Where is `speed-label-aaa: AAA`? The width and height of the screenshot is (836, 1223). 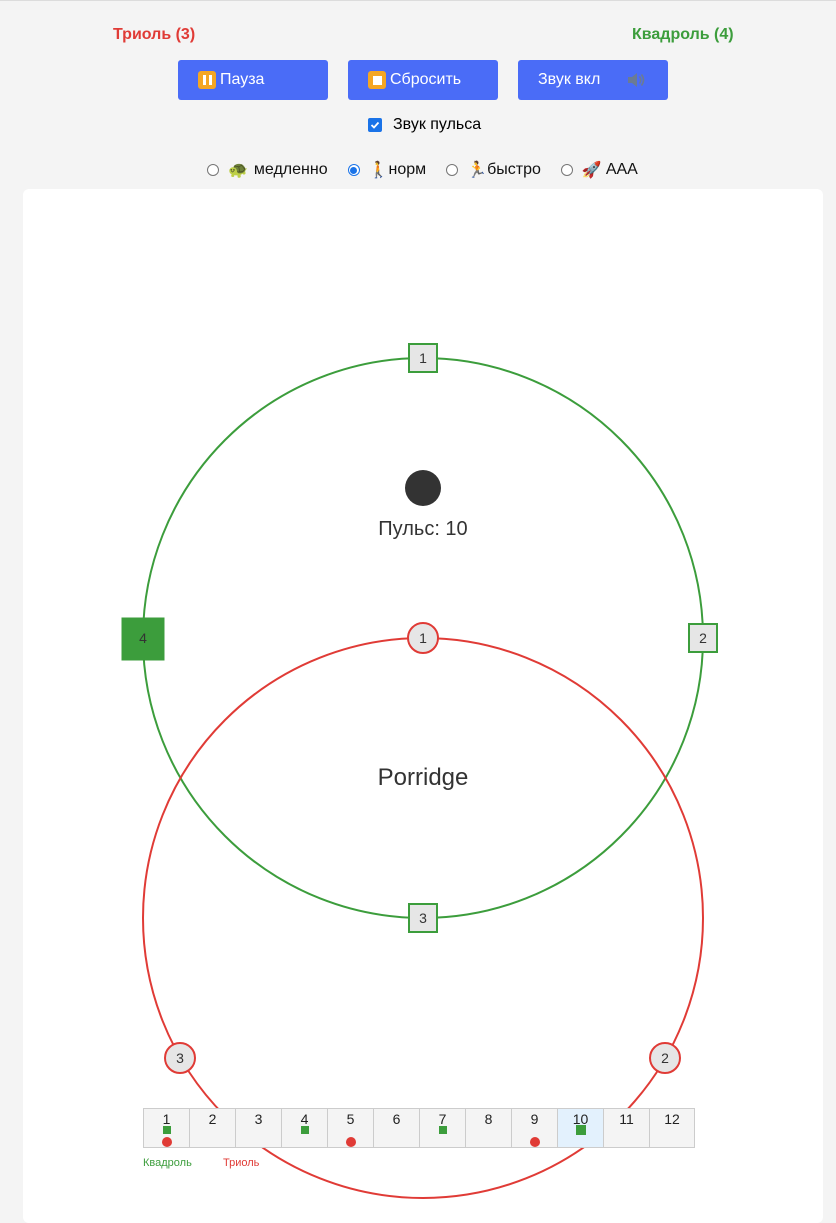
speed-label-aaa: AAA is located at coordinates (621, 169).